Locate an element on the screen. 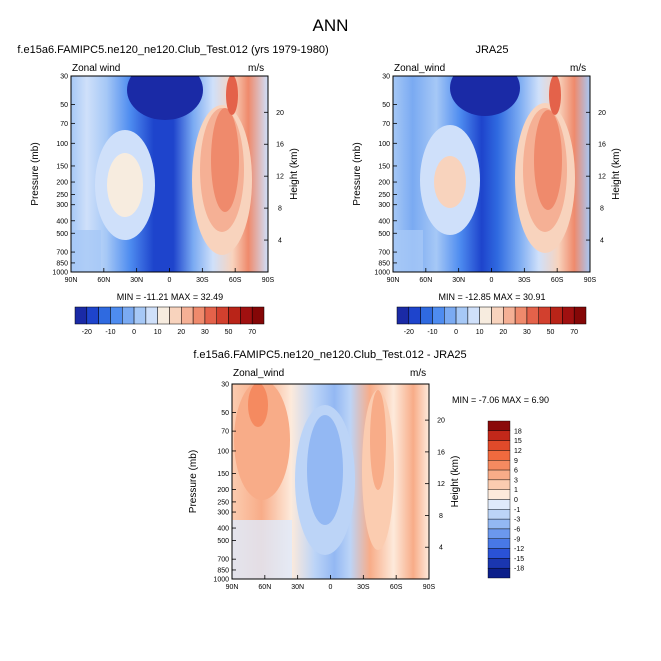 The width and height of the screenshot is (661, 661). diff-height-tick-label: 12 is located at coordinates (441, 484).